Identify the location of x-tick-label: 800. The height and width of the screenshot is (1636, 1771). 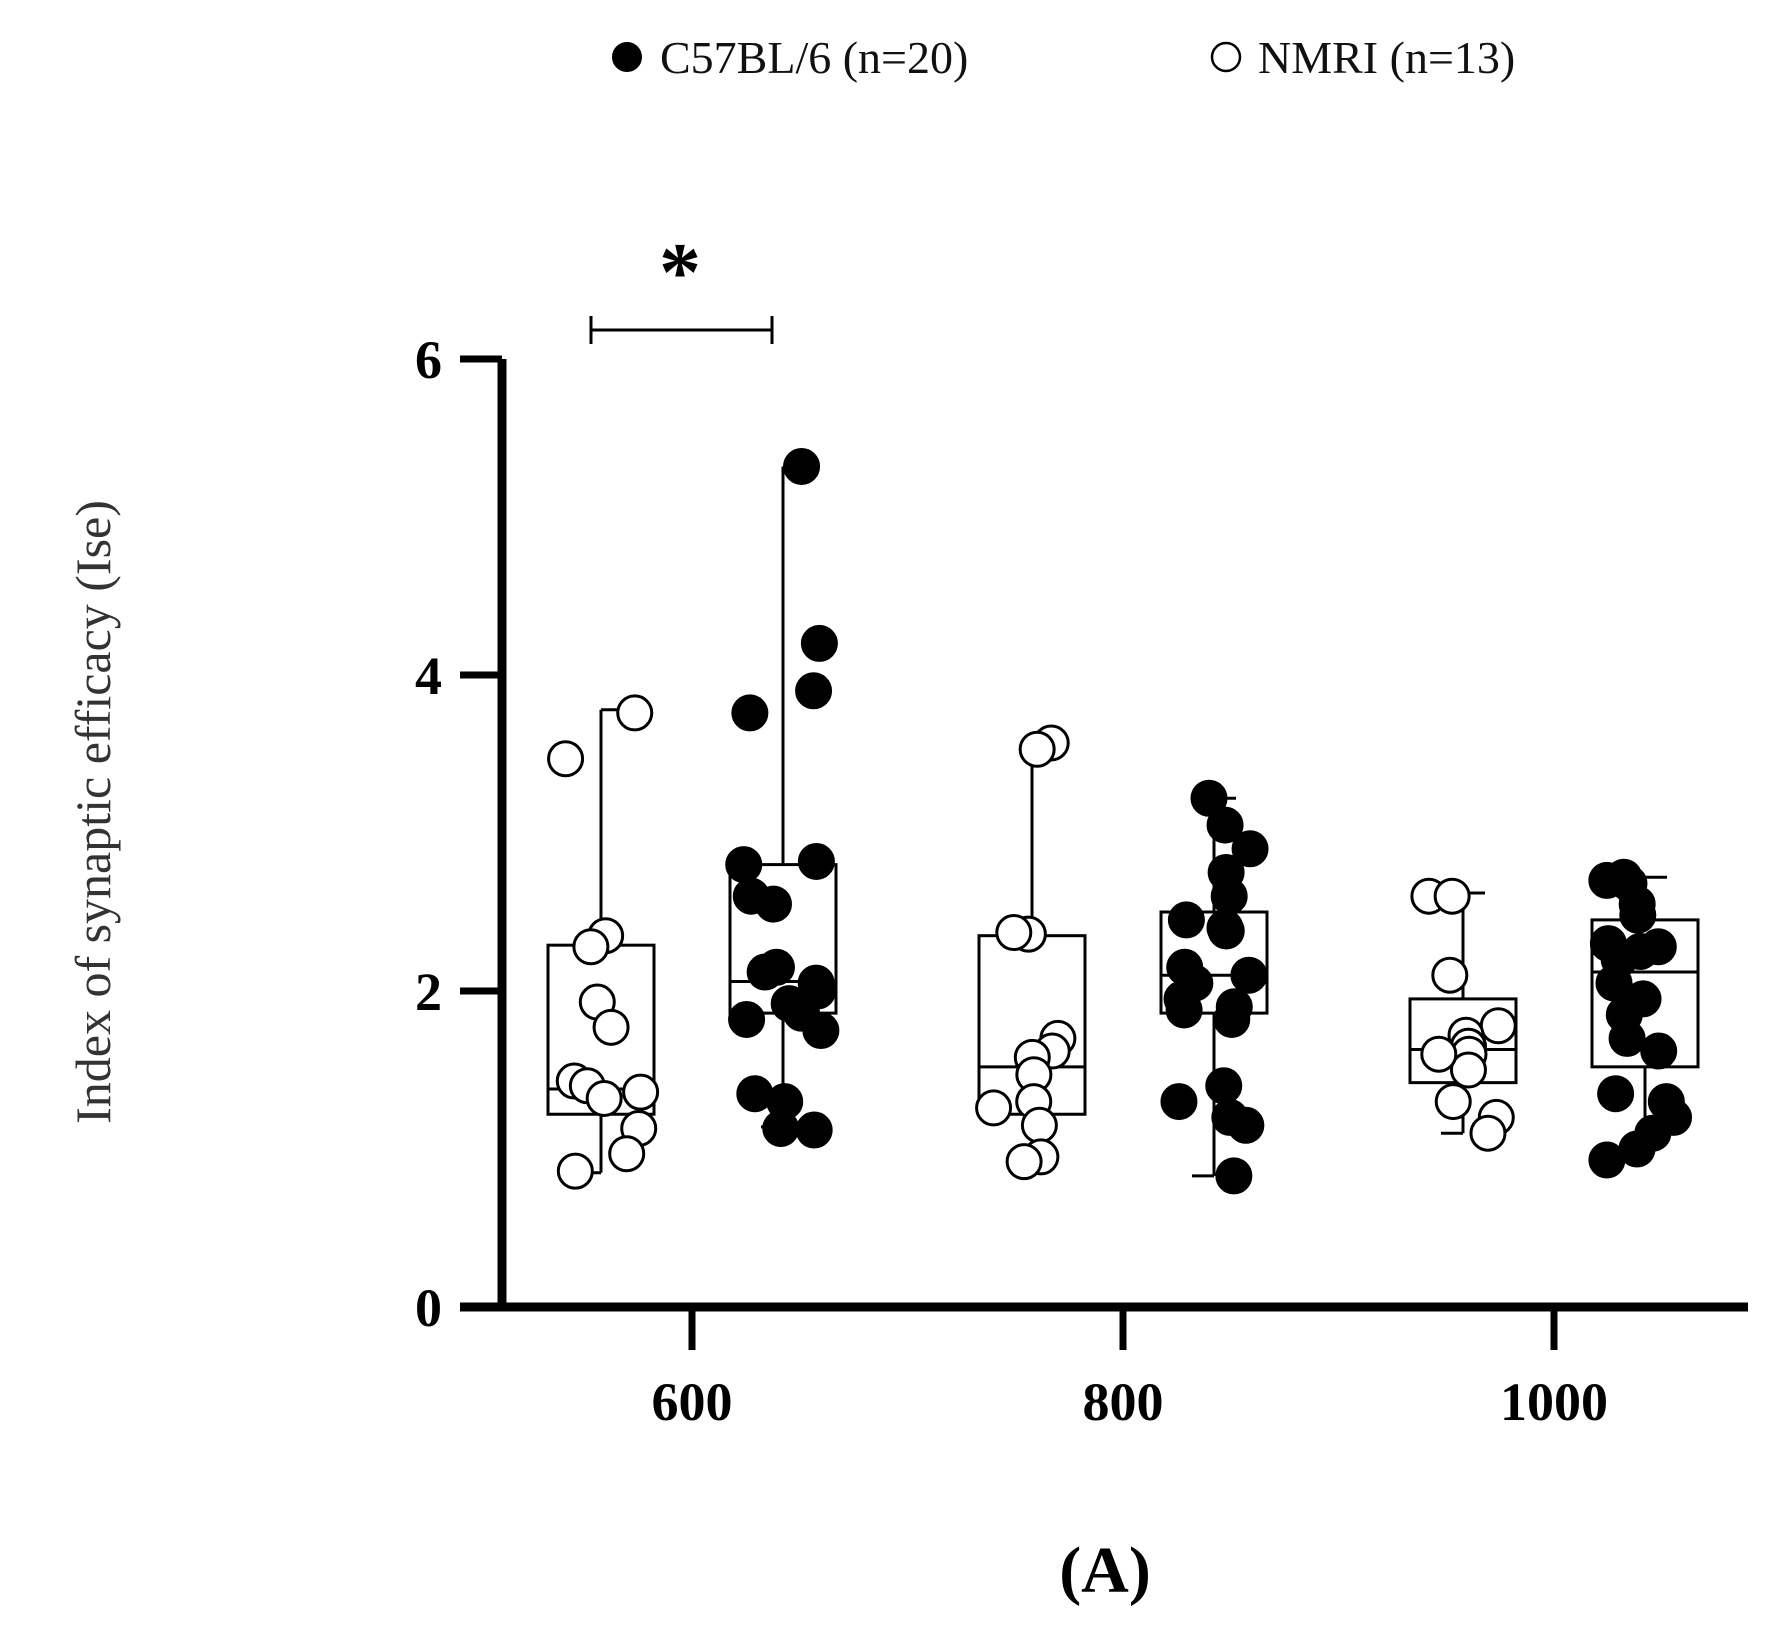
(1123, 1402).